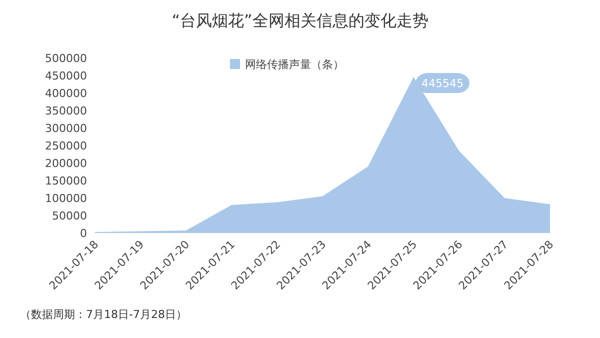 The height and width of the screenshot is (338, 600). Describe the element at coordinates (66, 76) in the screenshot. I see `y-tick-label: 450000` at that location.